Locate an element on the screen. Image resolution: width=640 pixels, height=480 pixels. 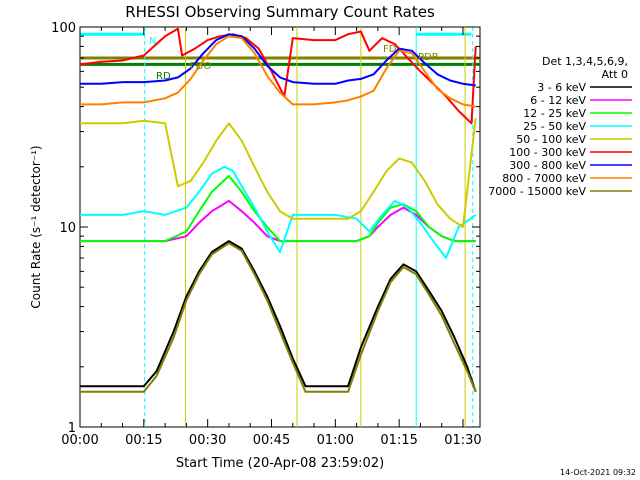
legend-label: 12 - 25 keV is located at coordinates (554, 113).